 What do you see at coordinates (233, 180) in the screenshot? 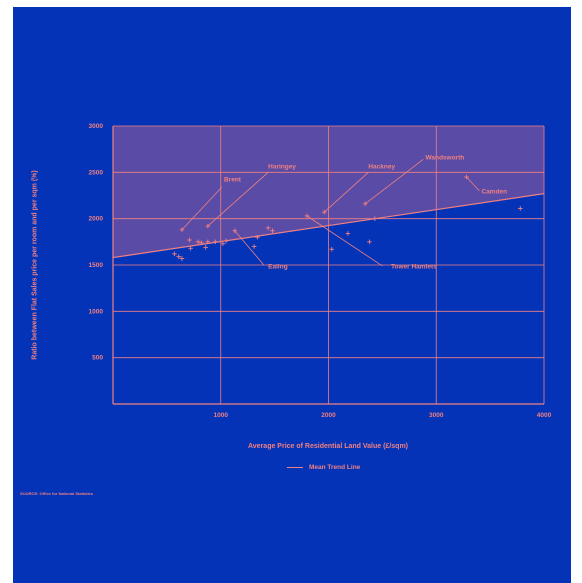
I see `annotation-label: Brent` at bounding box center [233, 180].